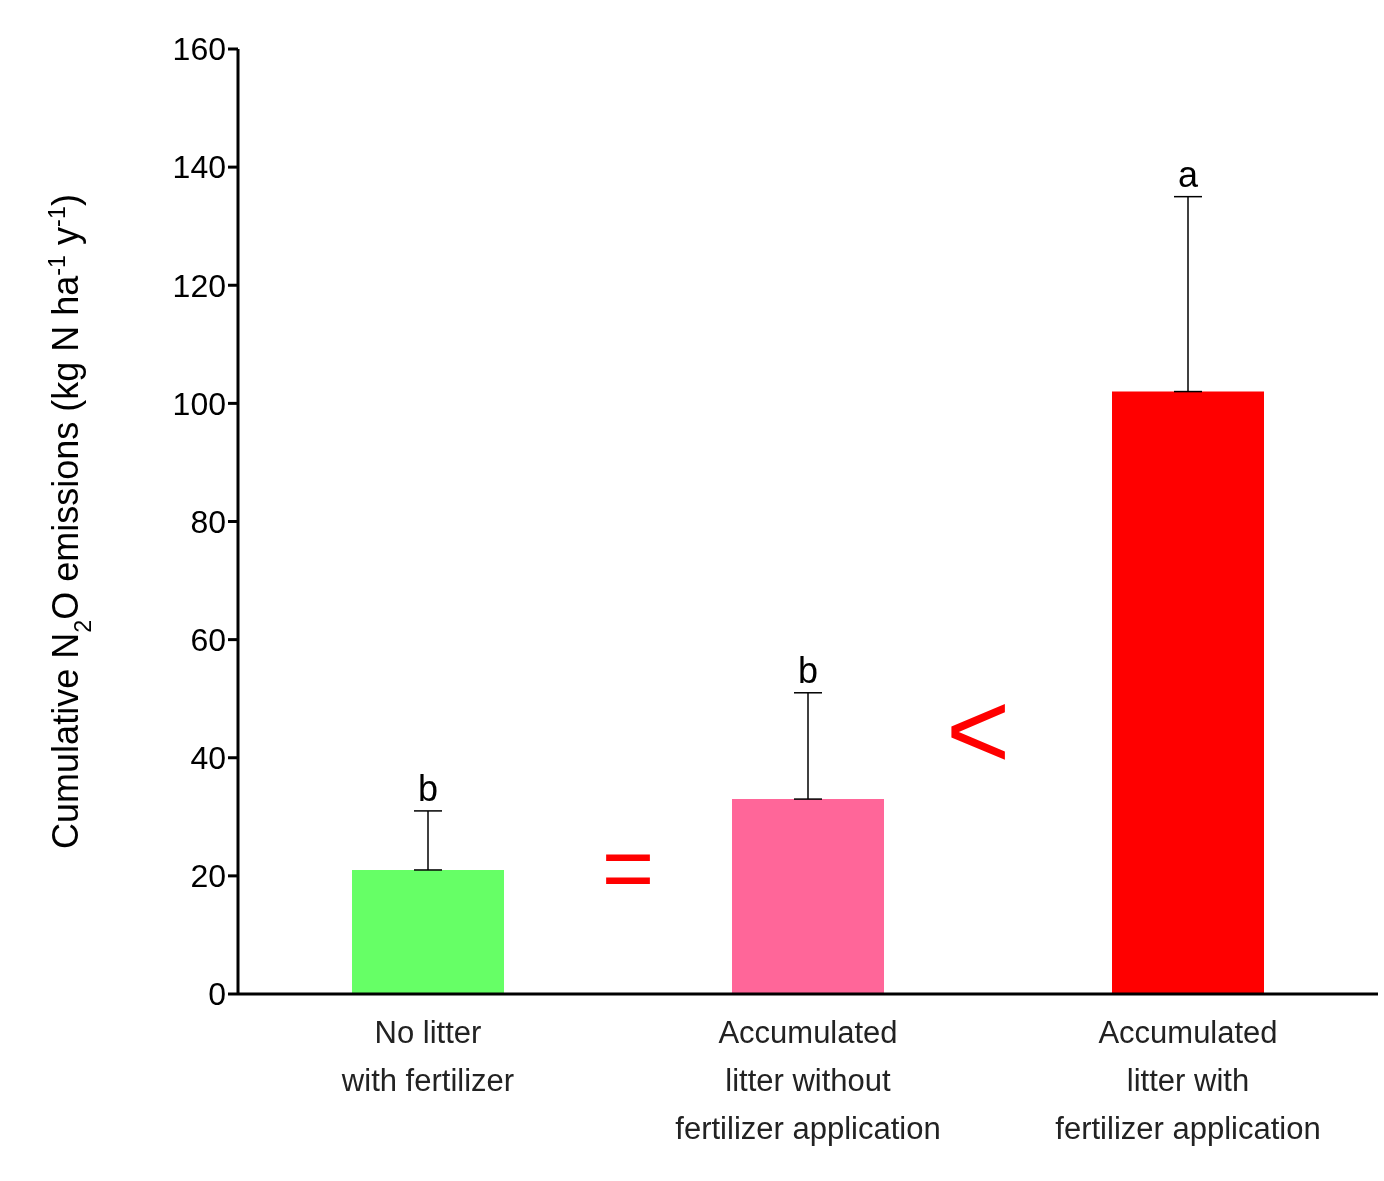  I want to click on y-tick-label: 100, so click(199, 403).